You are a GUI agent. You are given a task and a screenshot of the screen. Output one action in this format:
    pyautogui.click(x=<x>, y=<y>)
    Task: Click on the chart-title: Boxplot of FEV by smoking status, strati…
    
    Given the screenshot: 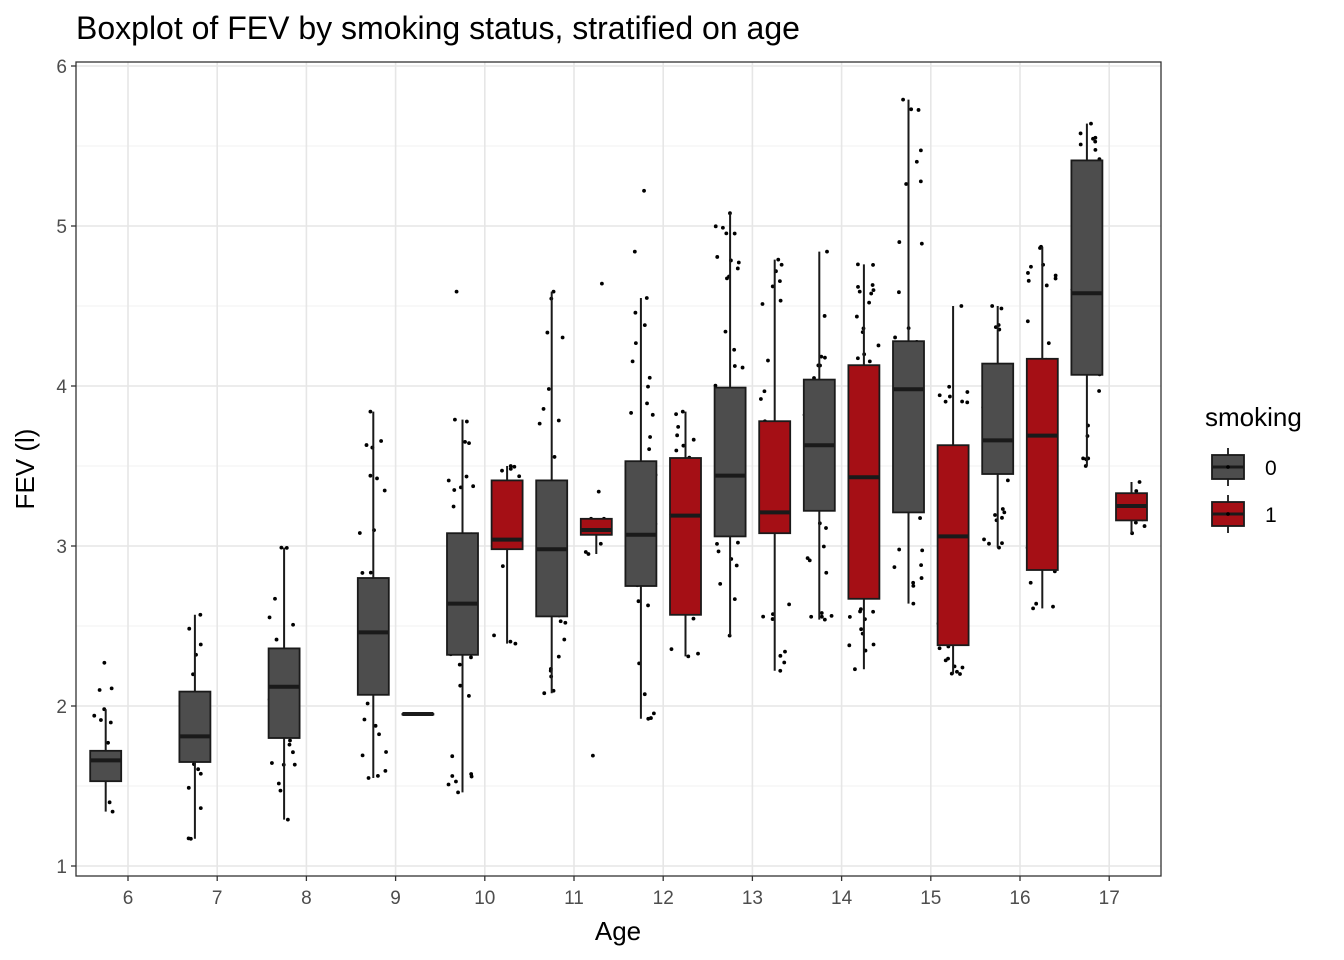 What is the action you would take?
    pyautogui.click(x=438, y=28)
    